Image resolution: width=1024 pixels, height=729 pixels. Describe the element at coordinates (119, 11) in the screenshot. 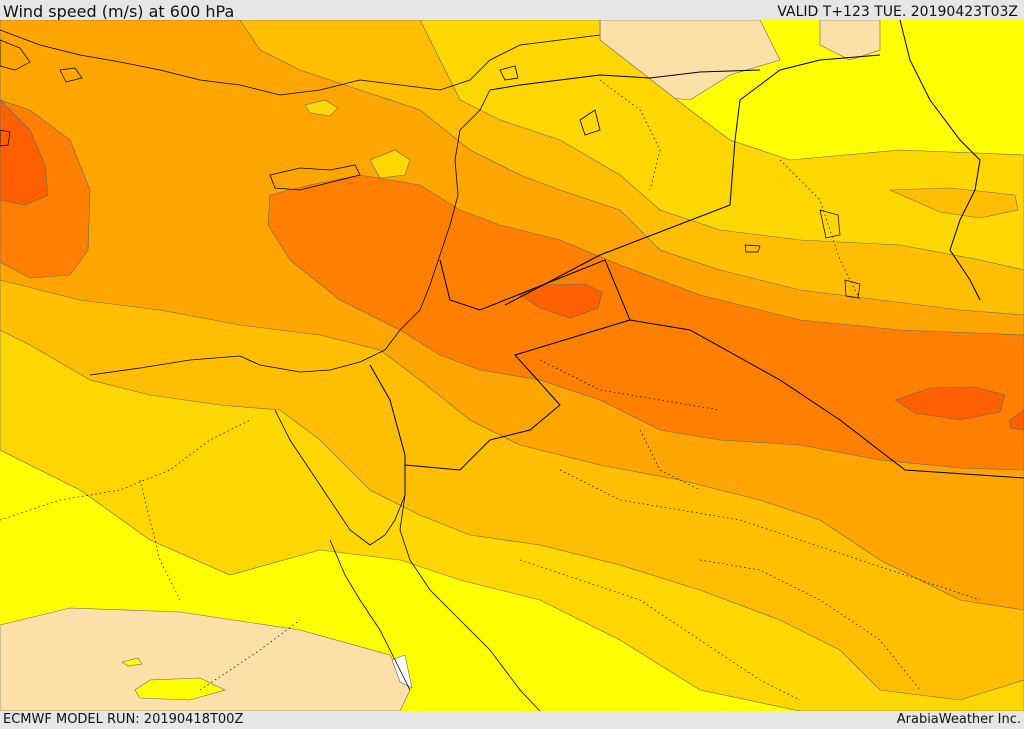

I see `map-title: Wind speed (m/s) at 600 hPa` at that location.